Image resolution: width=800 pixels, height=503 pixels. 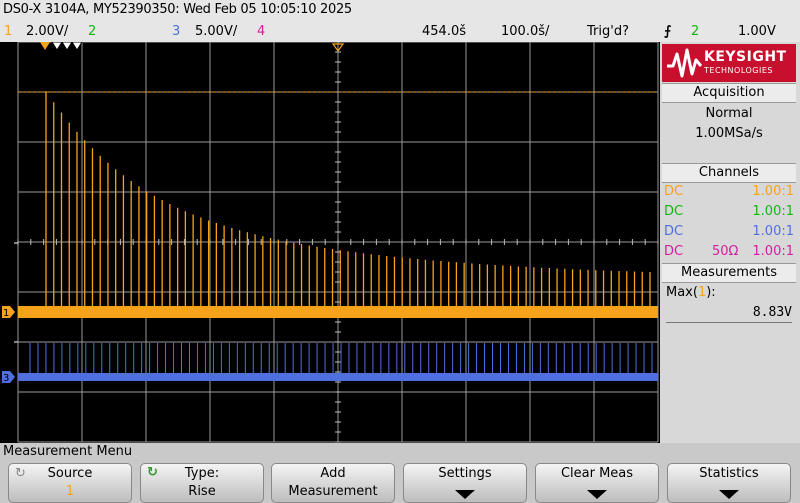 I want to click on brand-name: KEYSIGHT, so click(x=745, y=57).